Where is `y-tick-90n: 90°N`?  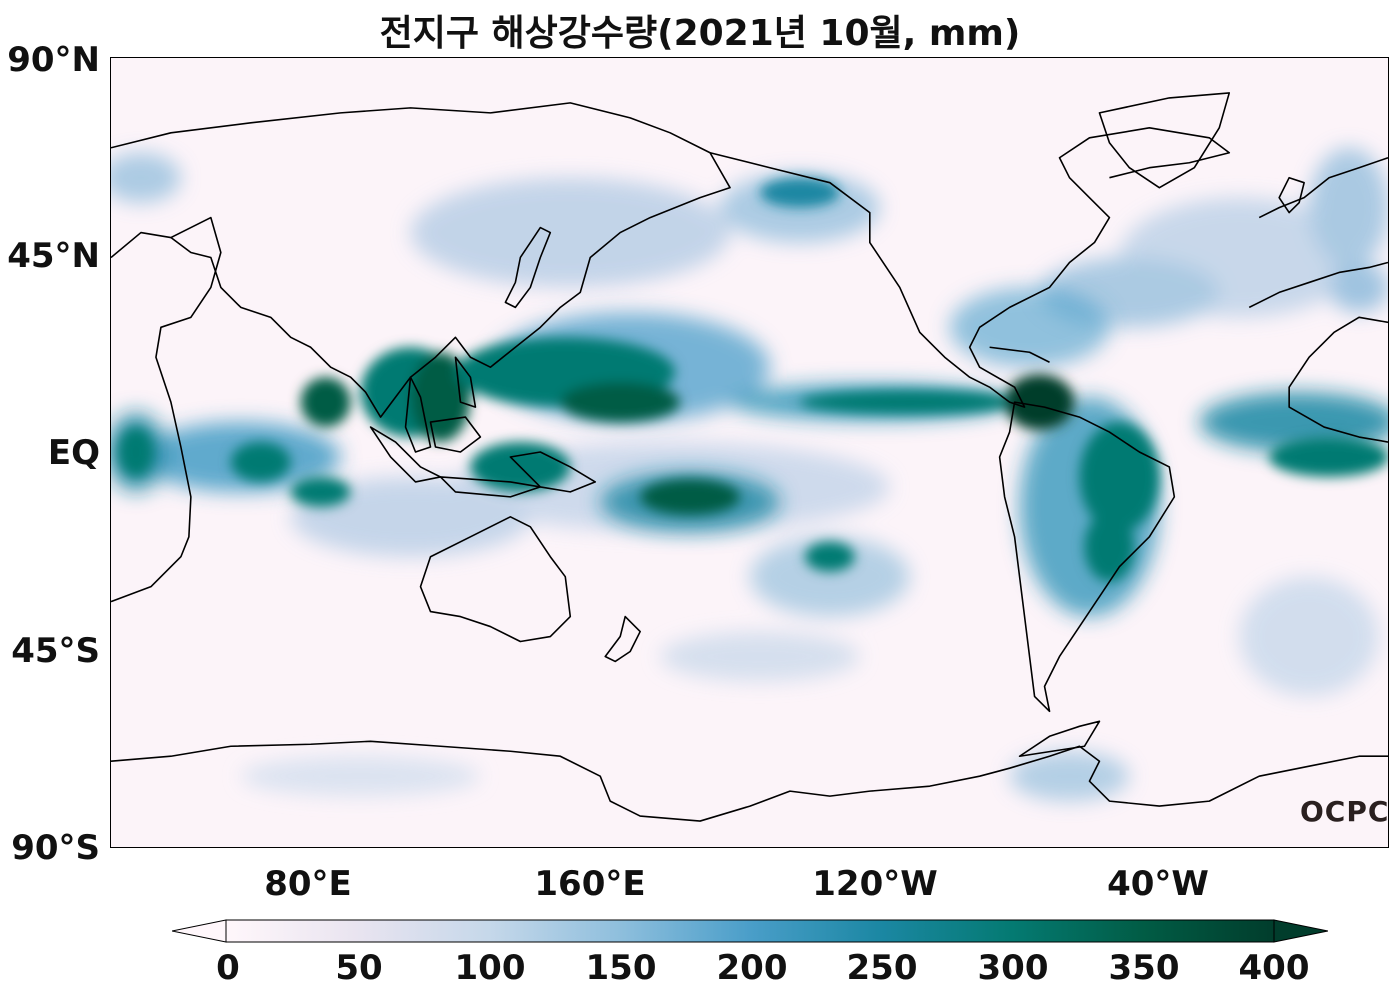
y-tick-90n: 90°N is located at coordinates (53, 60).